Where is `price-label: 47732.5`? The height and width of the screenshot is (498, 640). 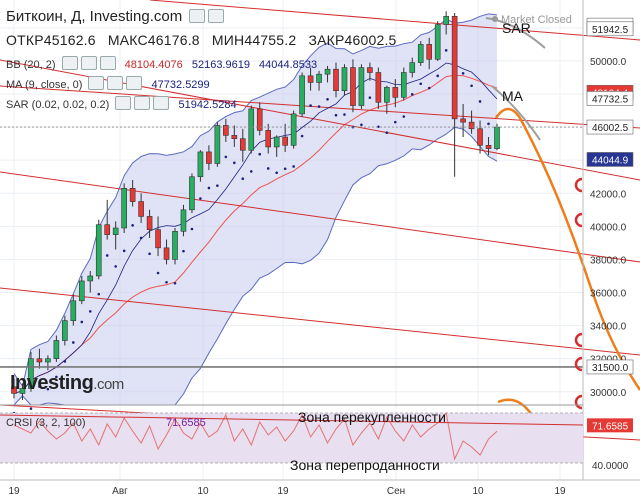
price-label: 47732.5 is located at coordinates (610, 99).